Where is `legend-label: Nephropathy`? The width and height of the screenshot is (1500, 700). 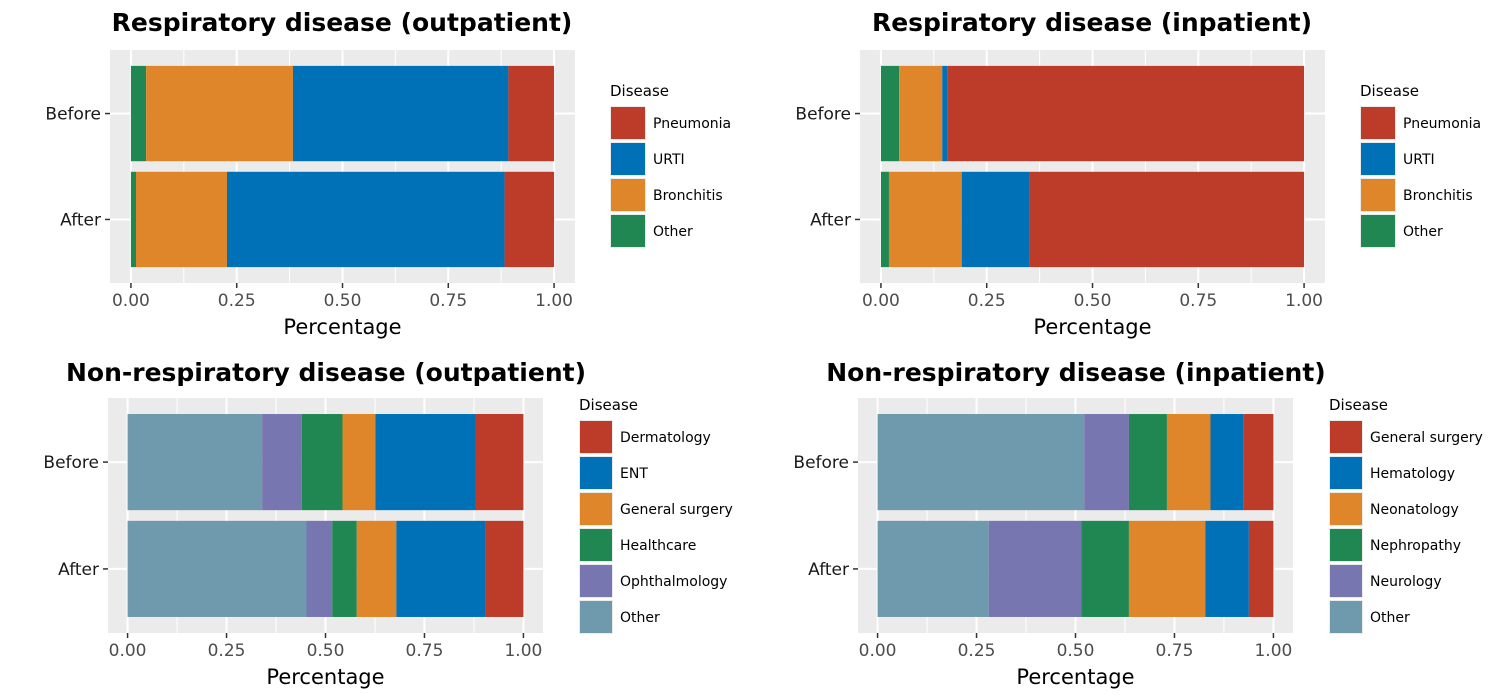
legend-label: Nephropathy is located at coordinates (1415, 546).